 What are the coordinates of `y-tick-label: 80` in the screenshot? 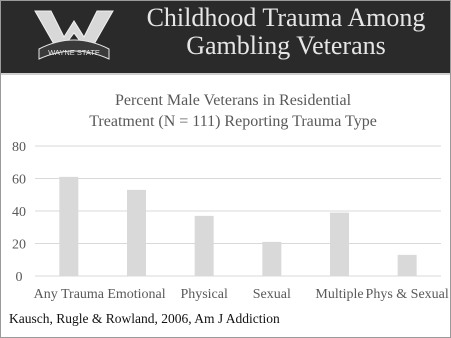 It's located at (19, 147).